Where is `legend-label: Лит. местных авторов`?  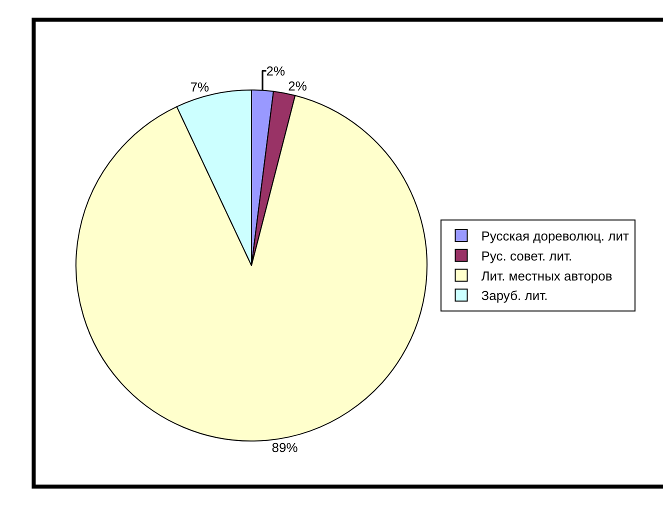 legend-label: Лит. местных авторов is located at coordinates (546, 276).